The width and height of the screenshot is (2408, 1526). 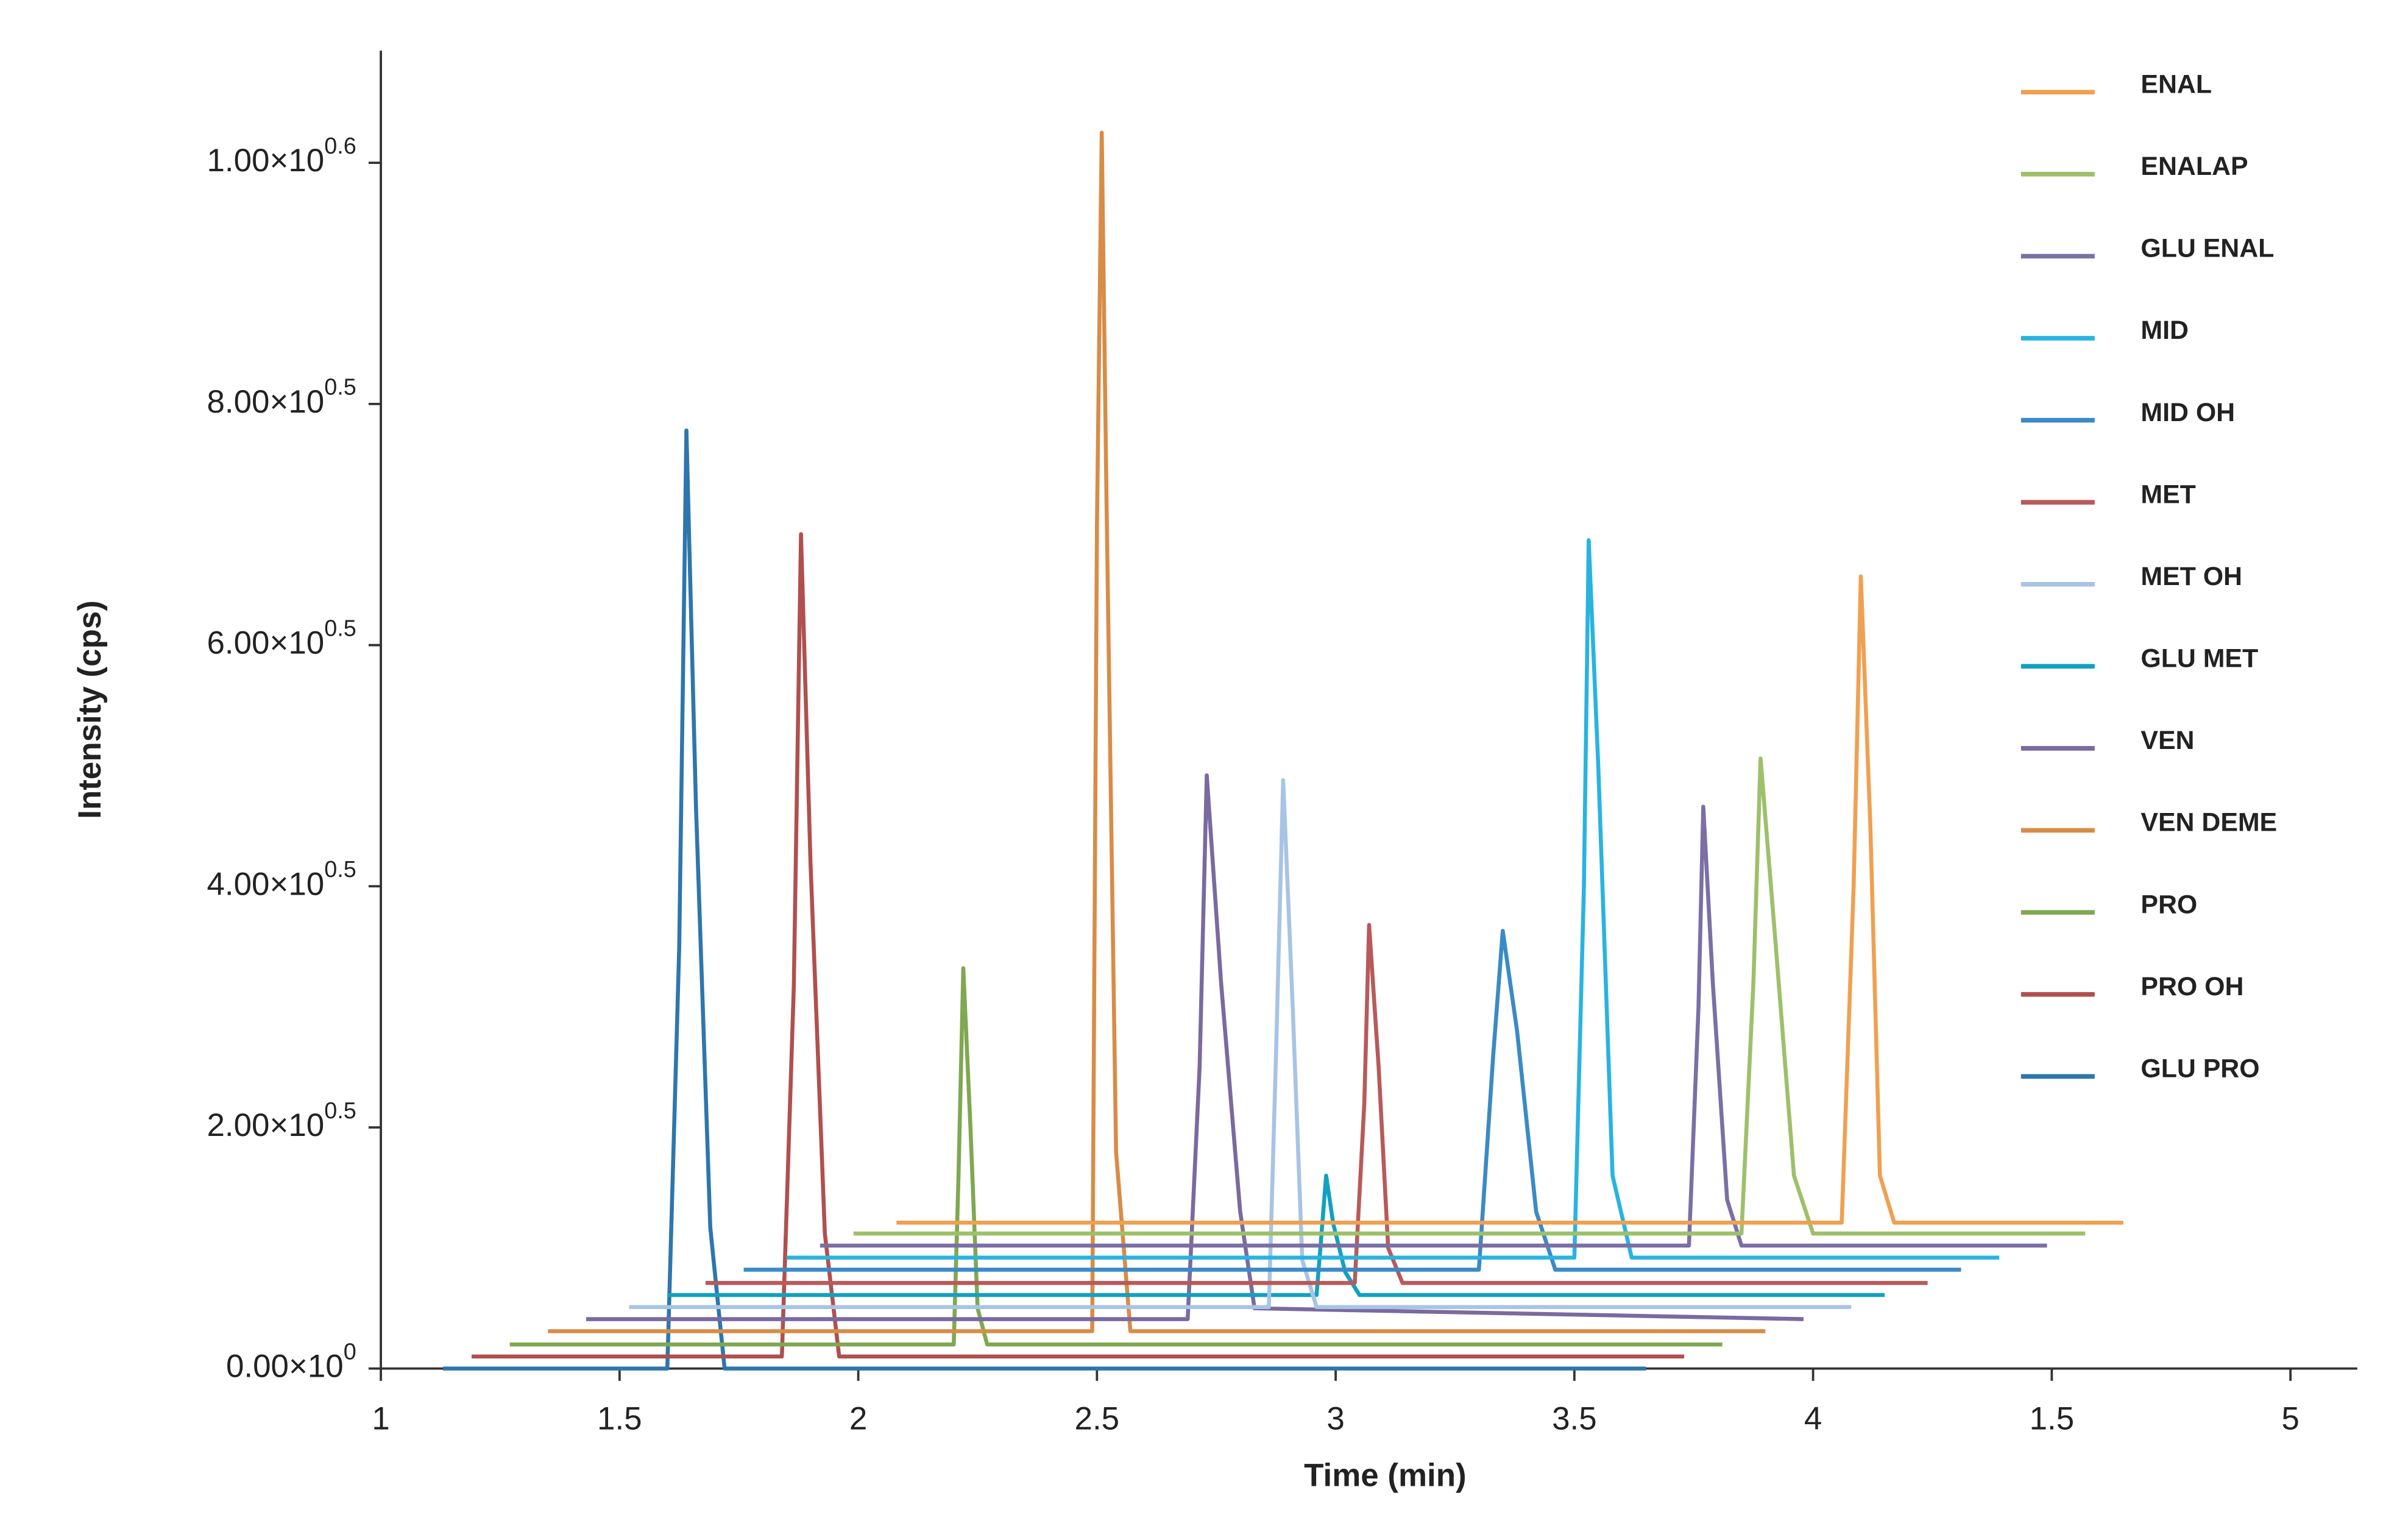 What do you see at coordinates (1386, 1476) in the screenshot?
I see `x-axis-title: Time (min)` at bounding box center [1386, 1476].